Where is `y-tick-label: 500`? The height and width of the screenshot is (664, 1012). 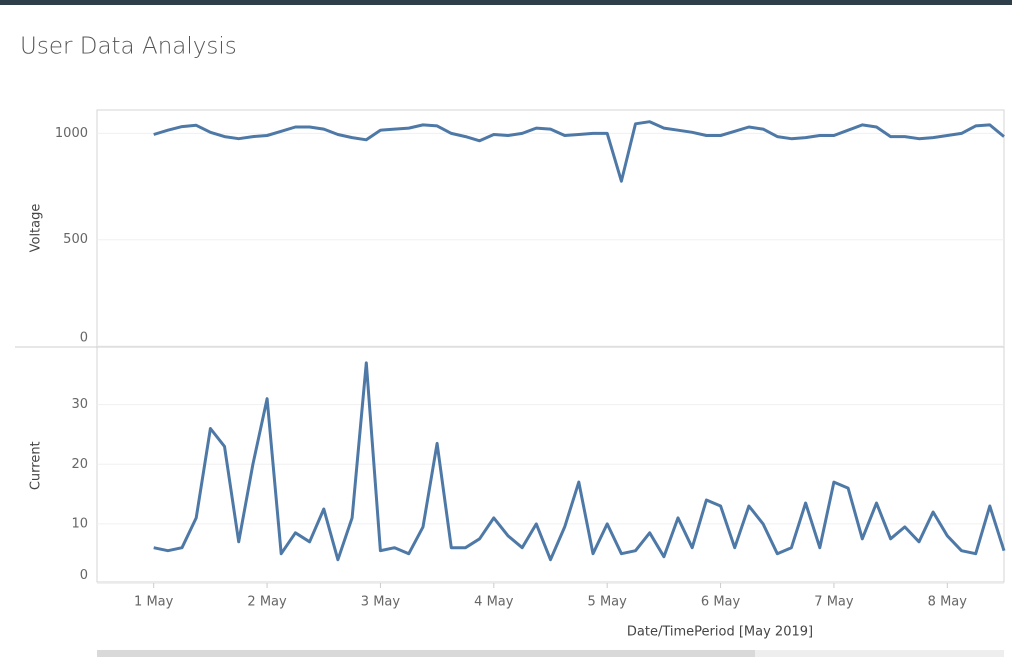
y-tick-label: 500 is located at coordinates (75, 239).